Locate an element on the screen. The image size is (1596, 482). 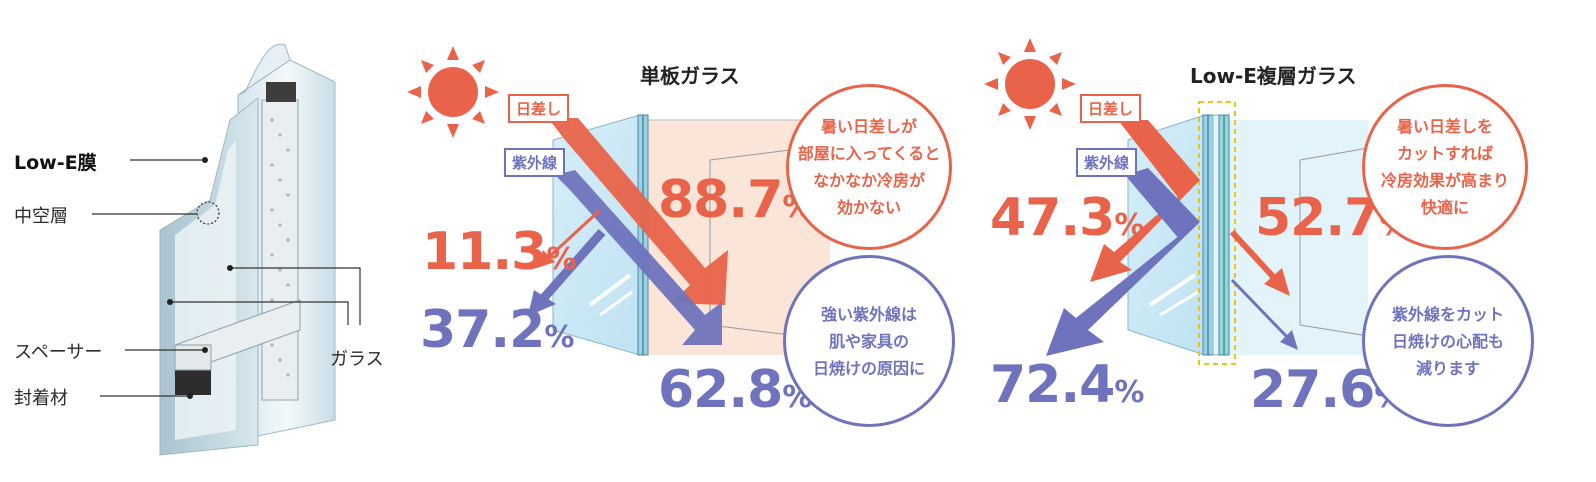
lowe-sun-bubble: 暑い日差しを カットすれば 冷房効果が高まり 快適に is located at coordinates (1445, 167).